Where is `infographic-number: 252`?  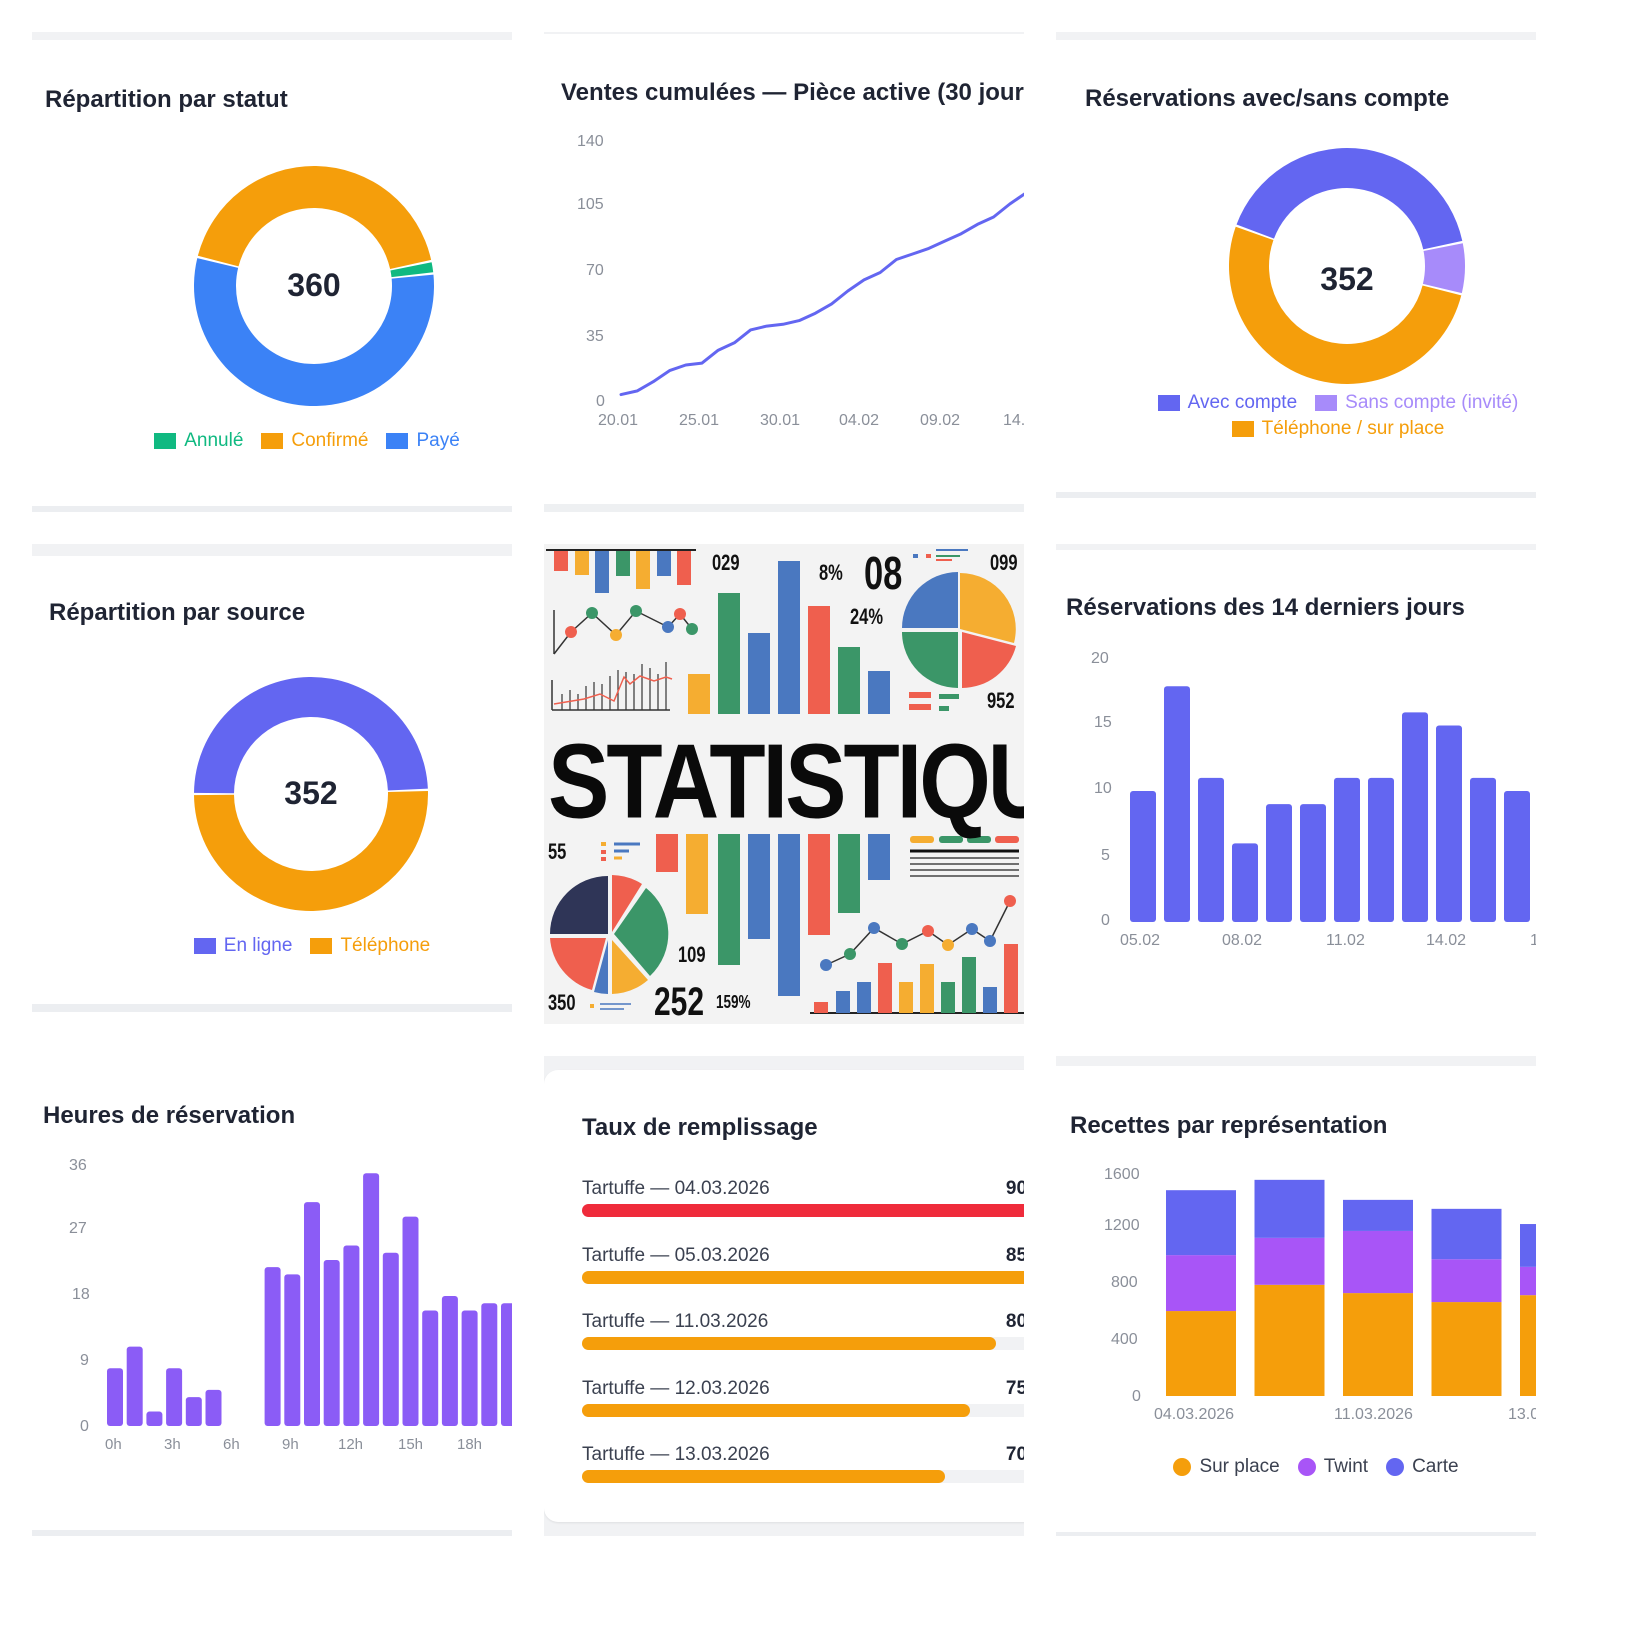 infographic-number: 252 is located at coordinates (679, 1002).